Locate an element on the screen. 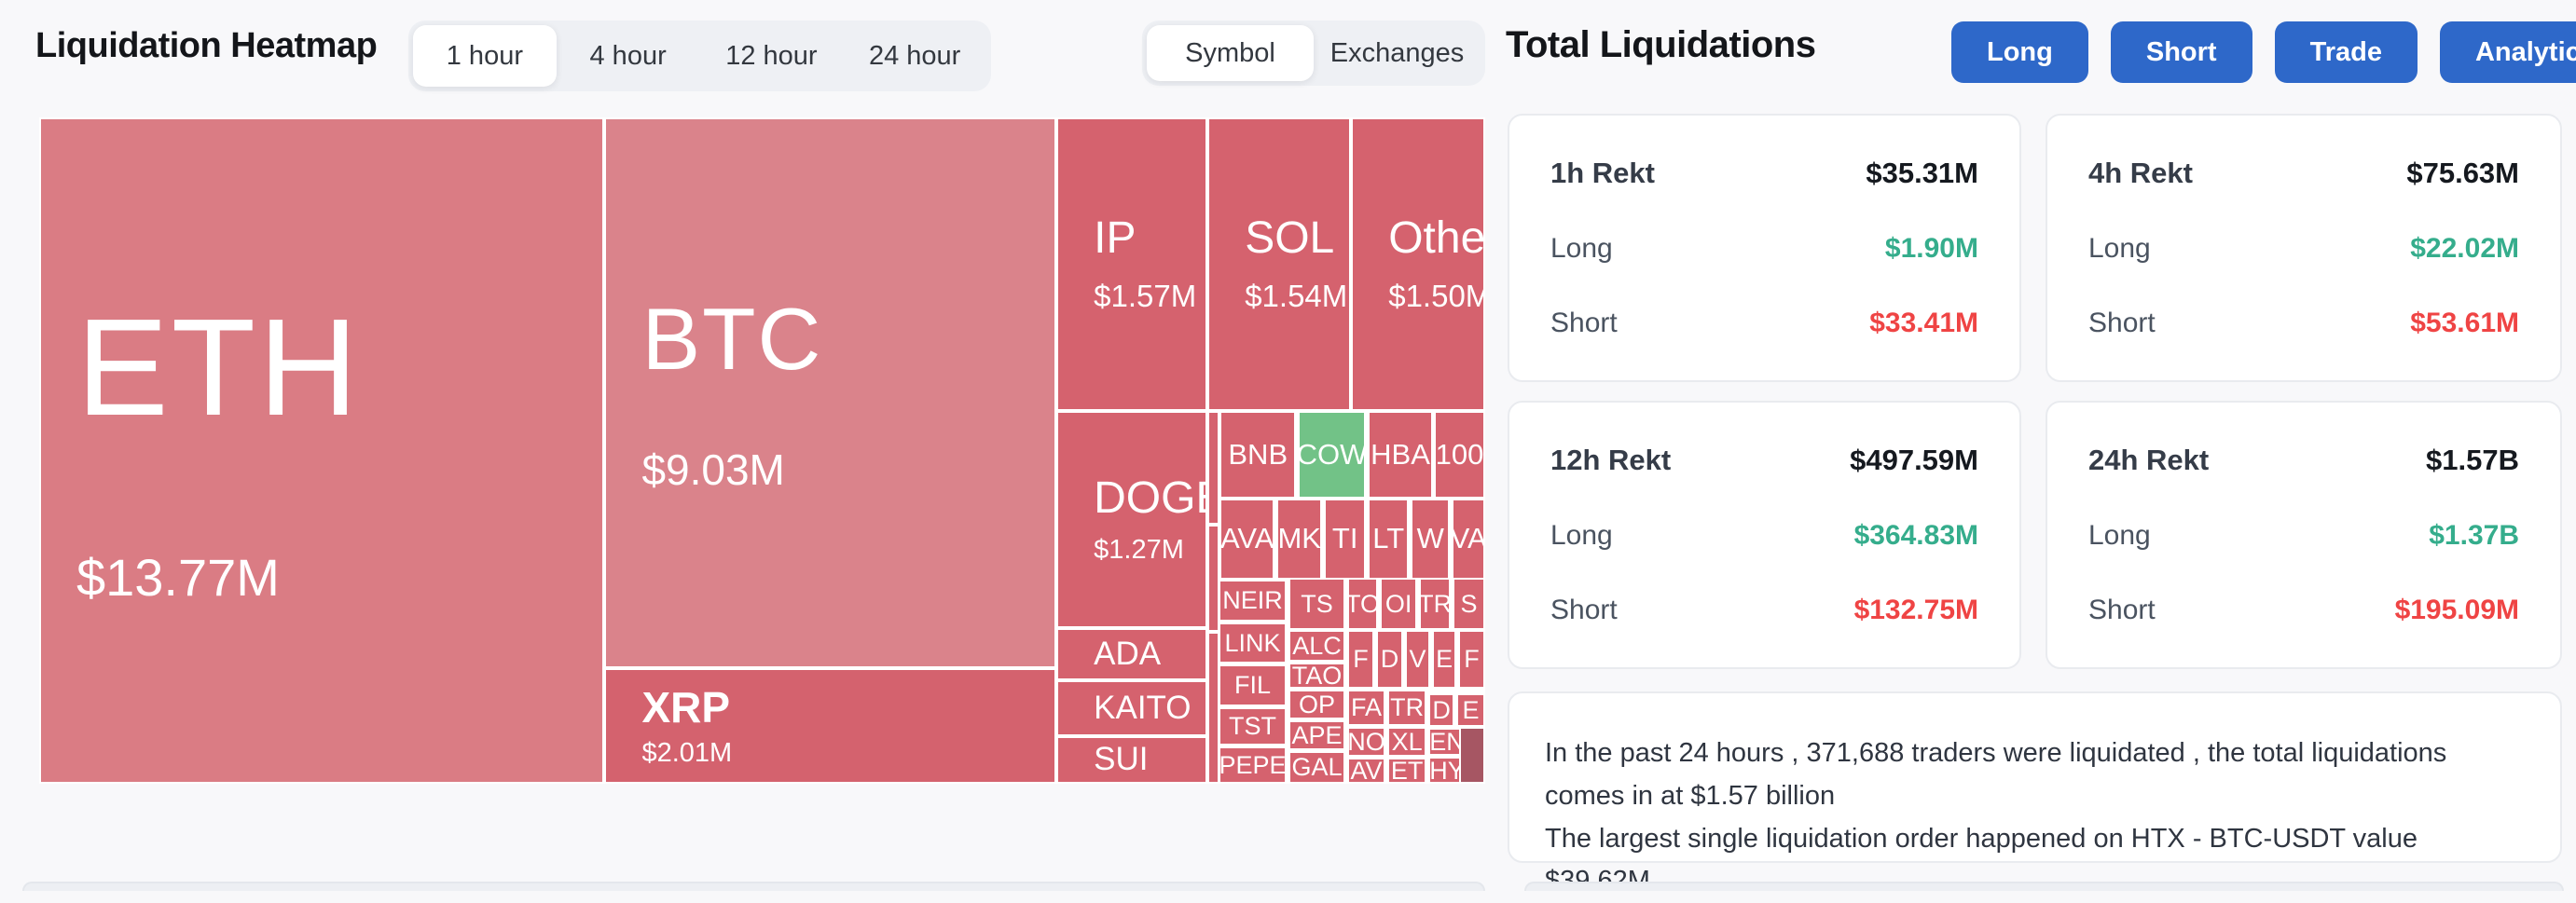 Image resolution: width=2576 pixels, height=903 pixels. treemap-cell-alc: ALC is located at coordinates (1317, 646).